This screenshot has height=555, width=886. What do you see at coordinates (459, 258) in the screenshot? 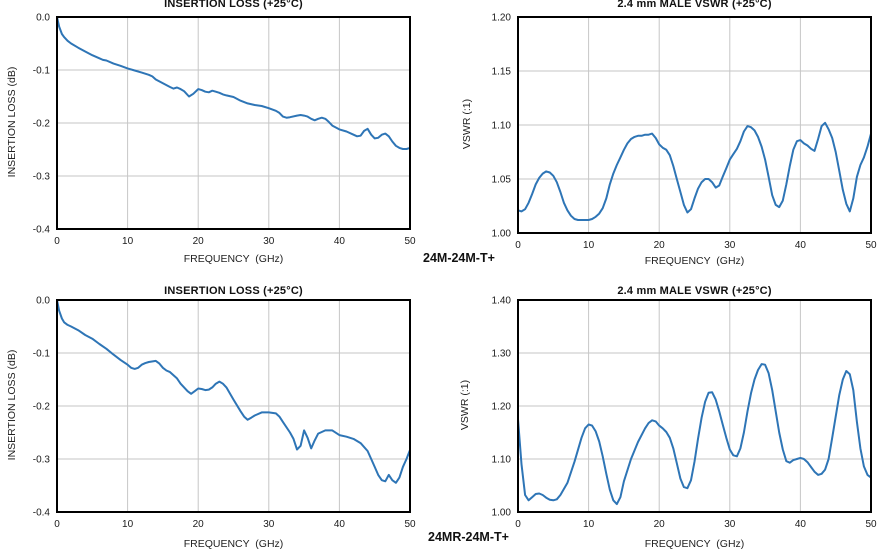
I see `part-number-label-top: 24M-24M-T+` at bounding box center [459, 258].